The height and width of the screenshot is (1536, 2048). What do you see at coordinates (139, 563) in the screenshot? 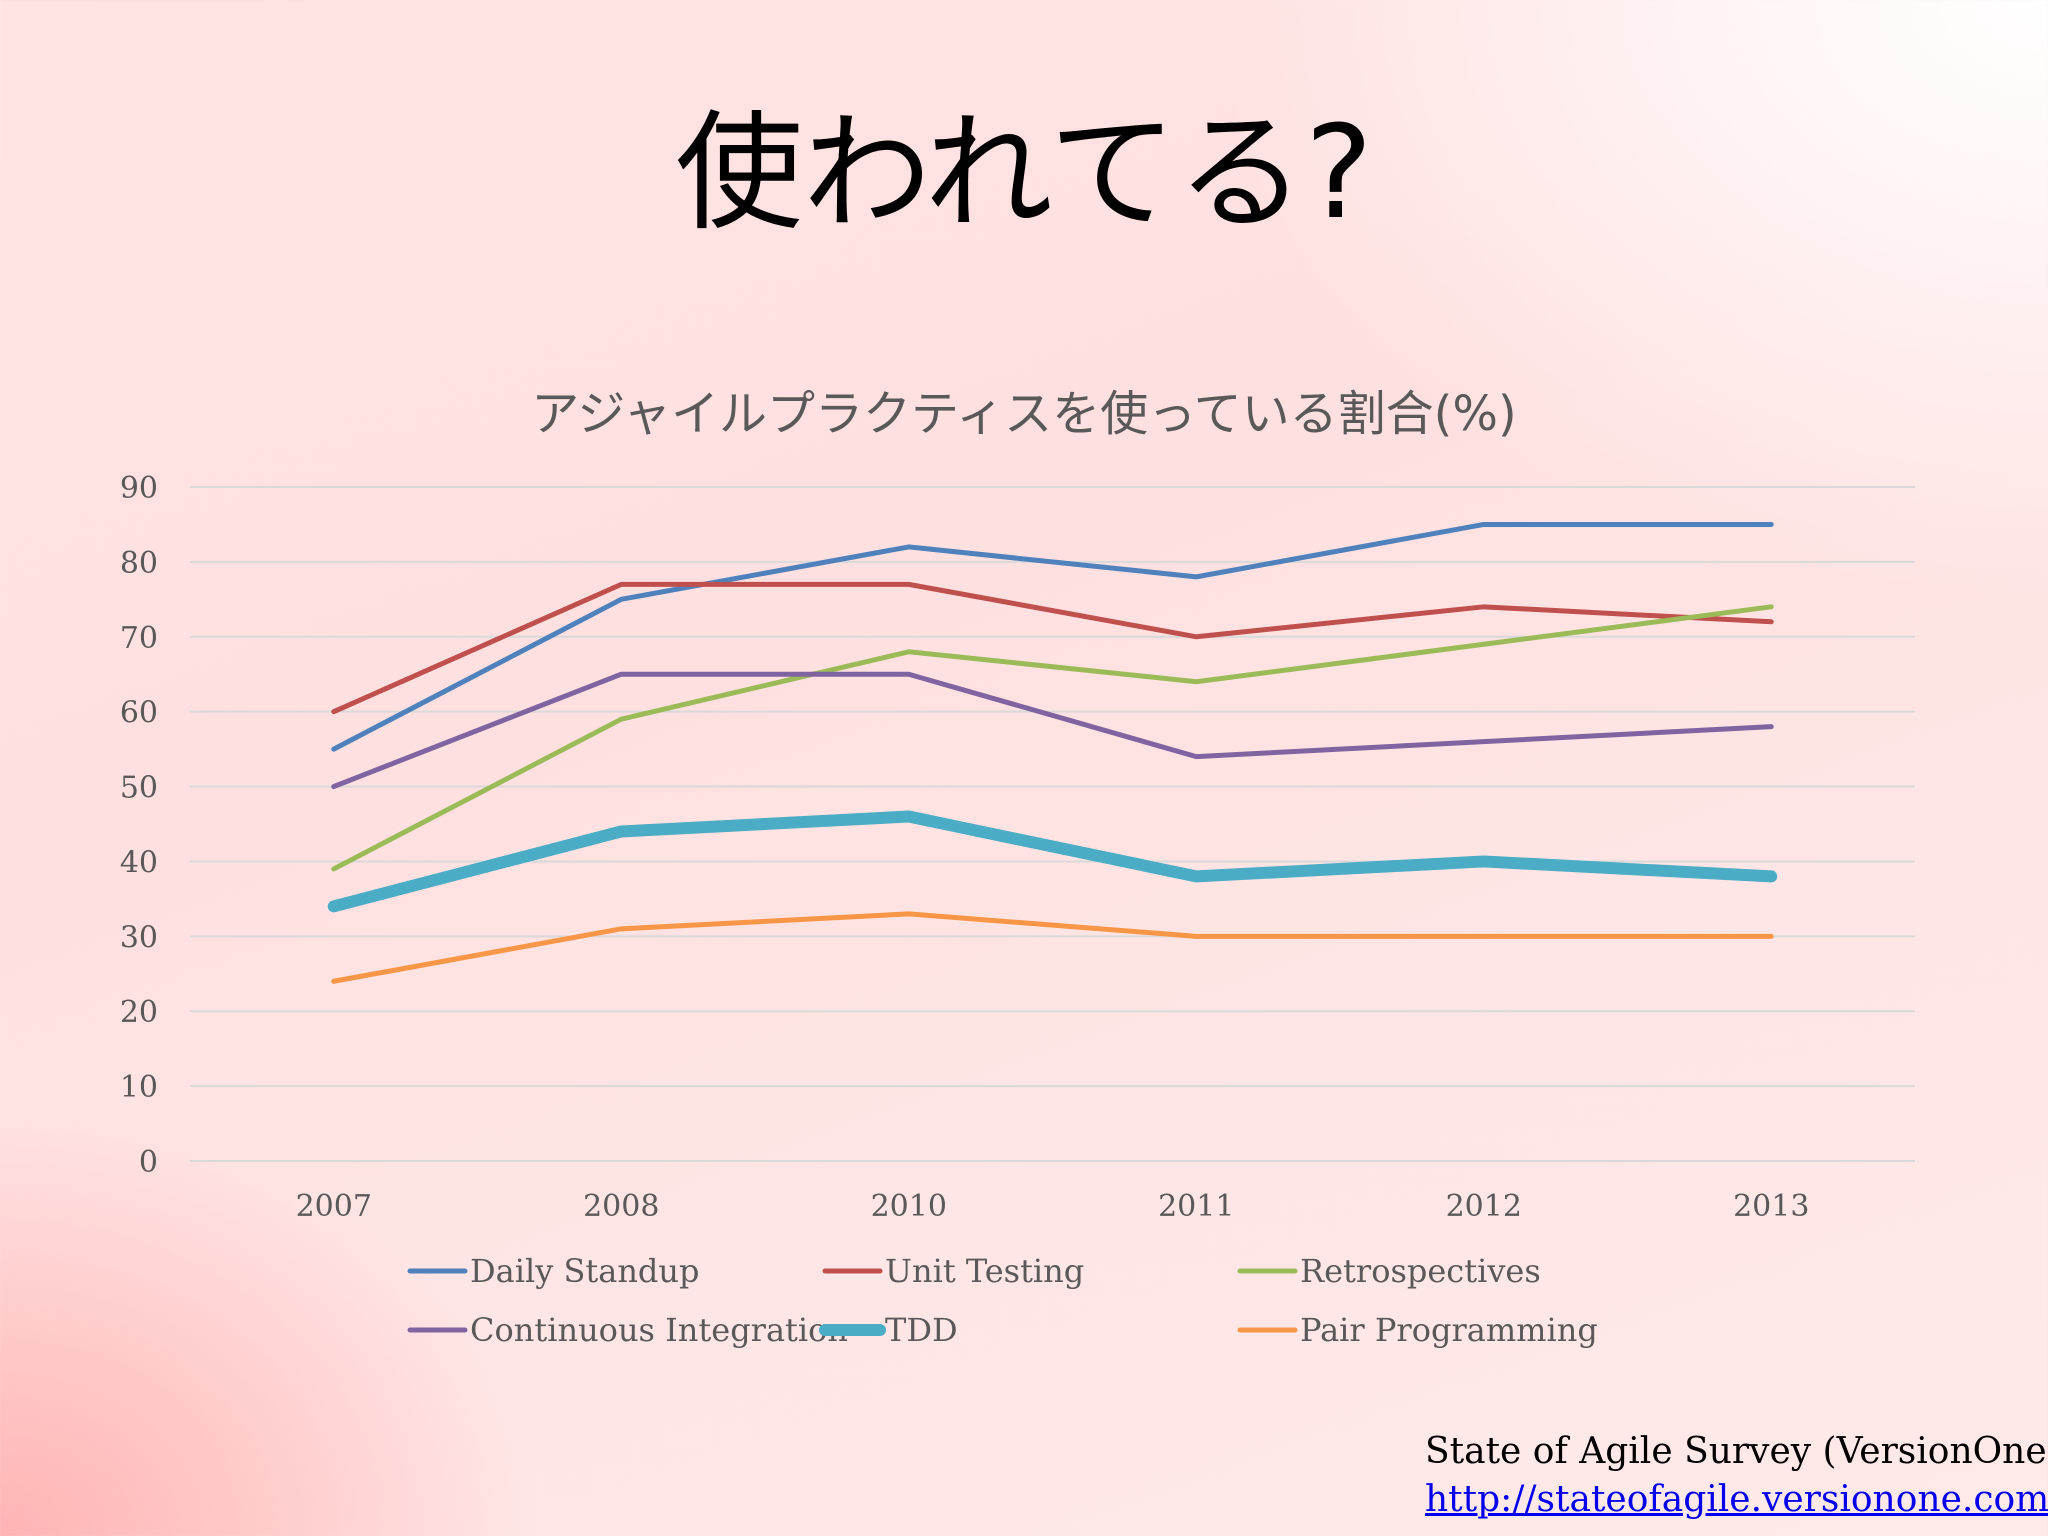
I see `y-tick-label: 80` at bounding box center [139, 563].